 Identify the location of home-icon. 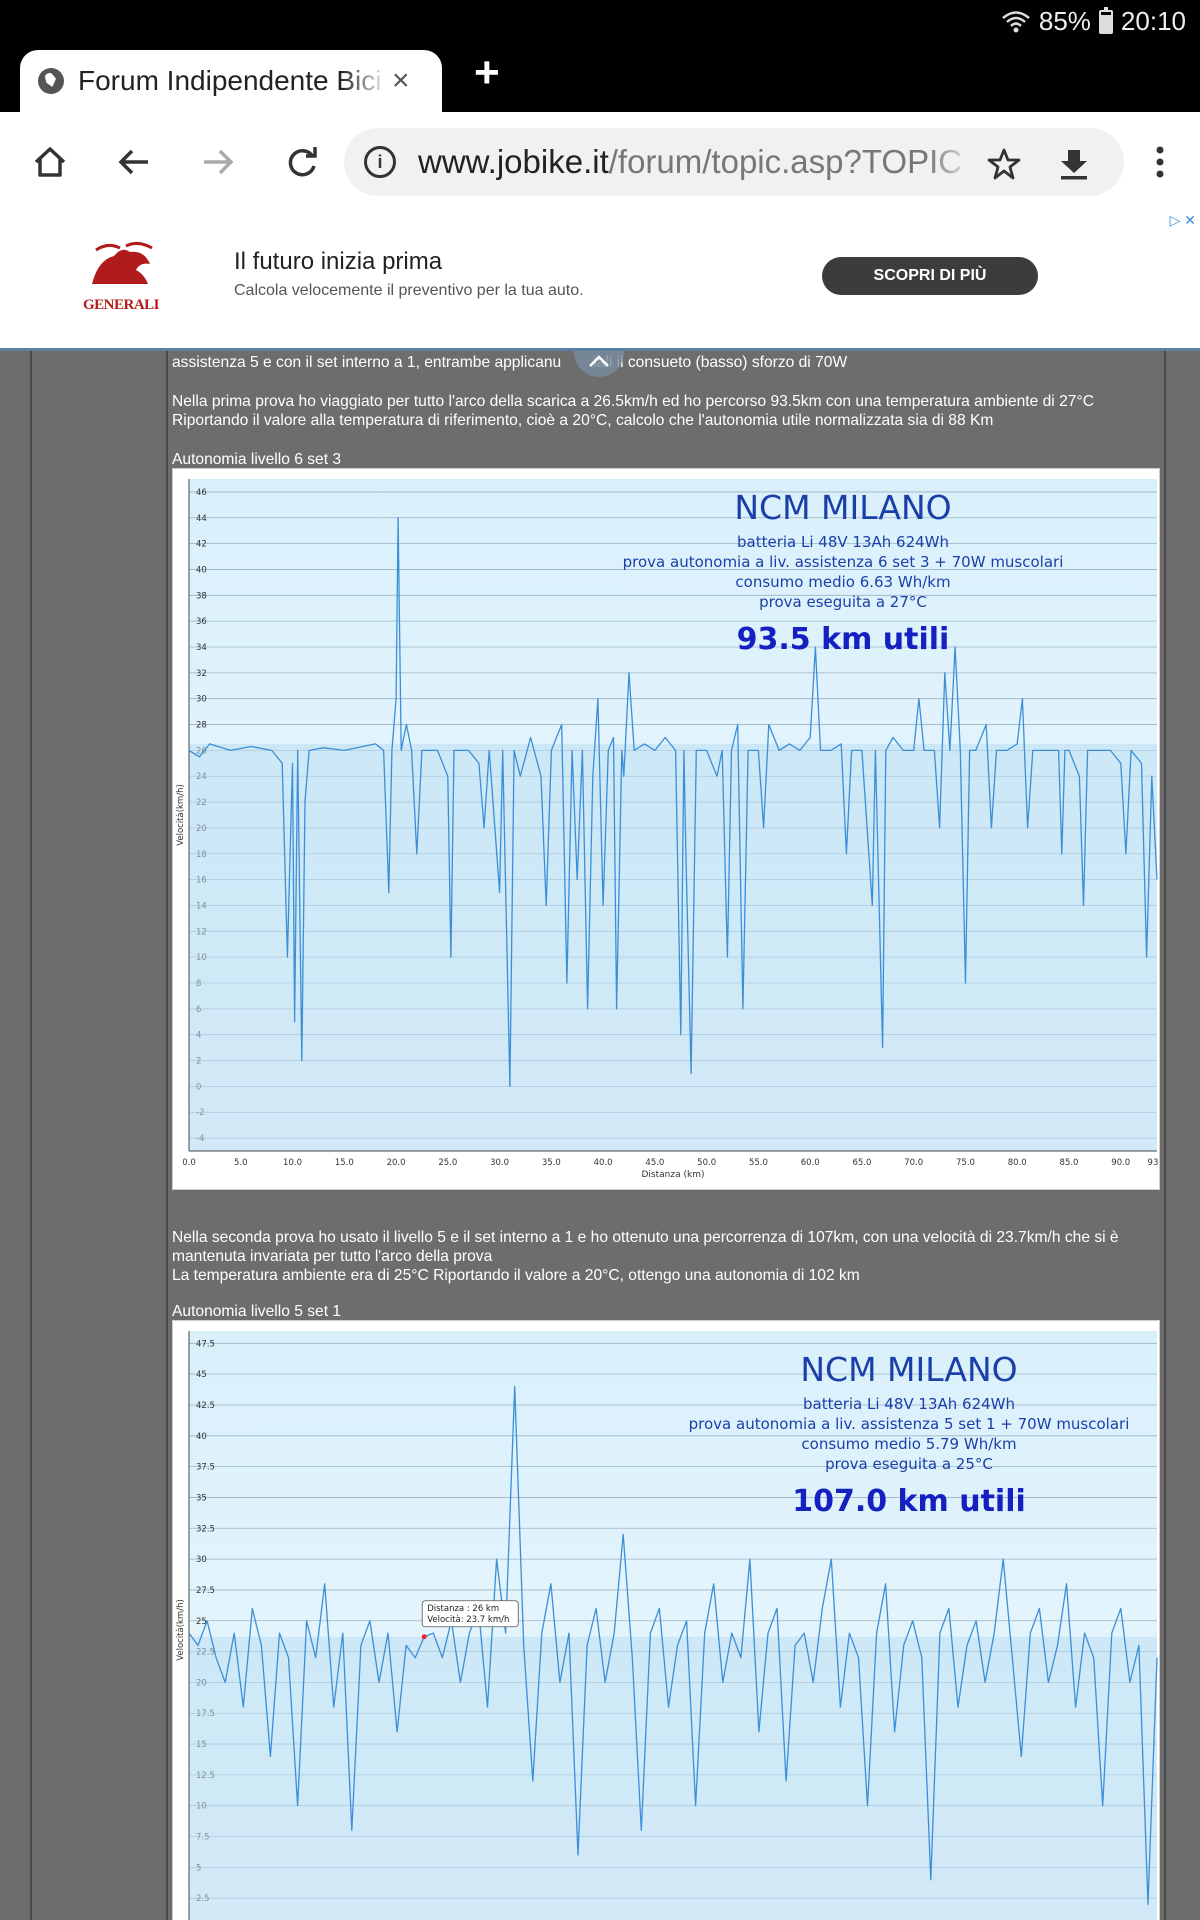
(50, 162).